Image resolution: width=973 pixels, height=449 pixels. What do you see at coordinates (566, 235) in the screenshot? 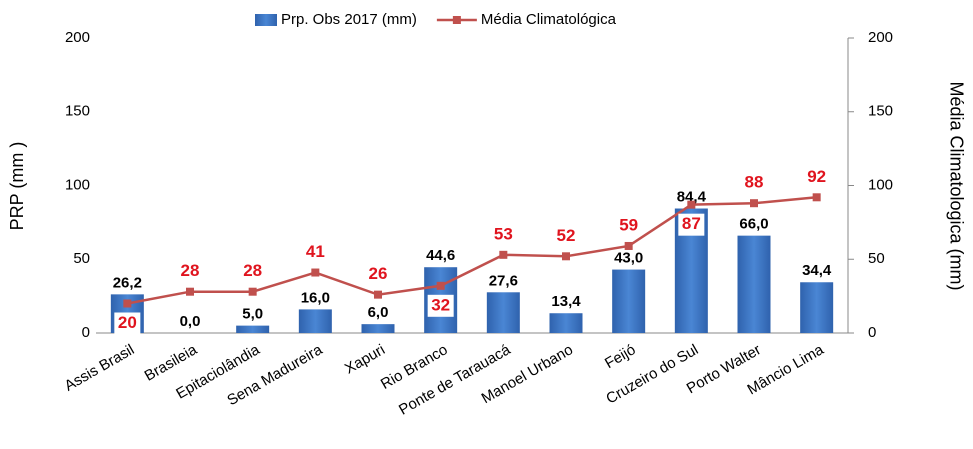
I see `line-value-label: 52` at bounding box center [566, 235].